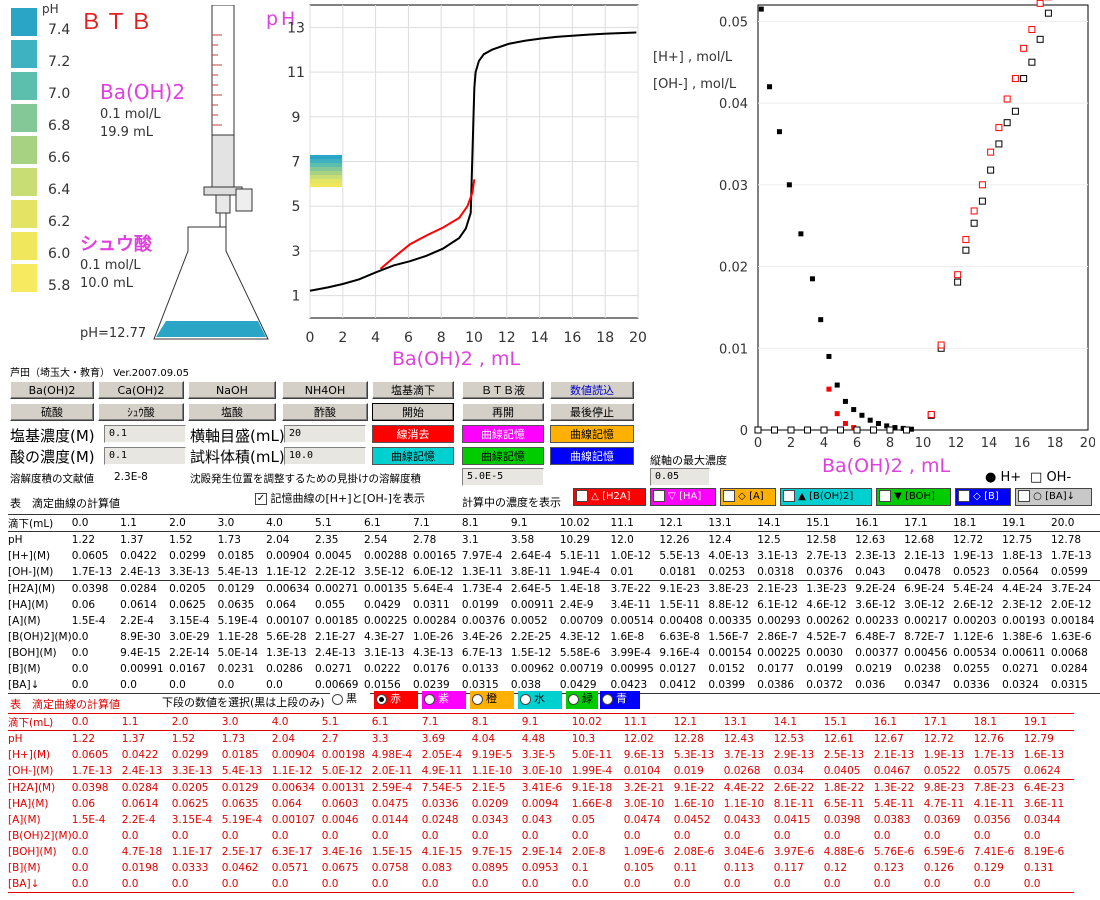 The width and height of the screenshot is (1100, 900). I want to click on ph-chart-xlabel: Ba(OH)2 , mL, so click(456, 359).